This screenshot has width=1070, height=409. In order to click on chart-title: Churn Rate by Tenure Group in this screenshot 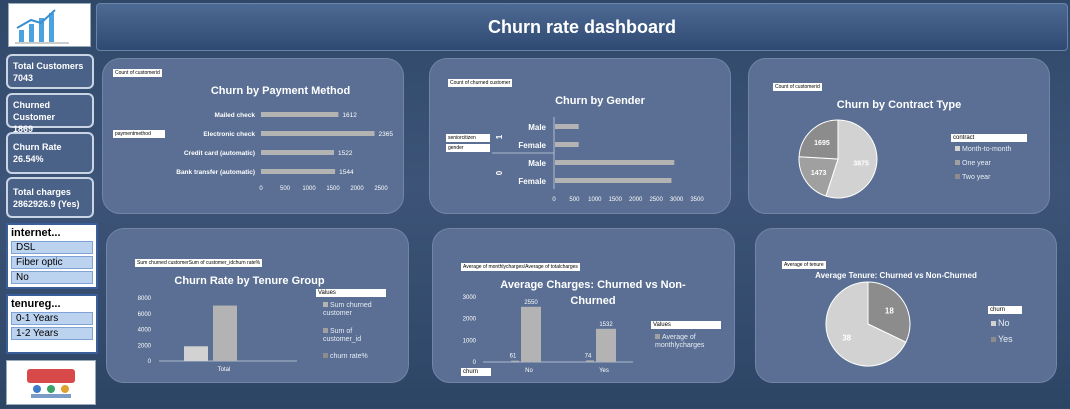, I will do `click(249, 281)`.